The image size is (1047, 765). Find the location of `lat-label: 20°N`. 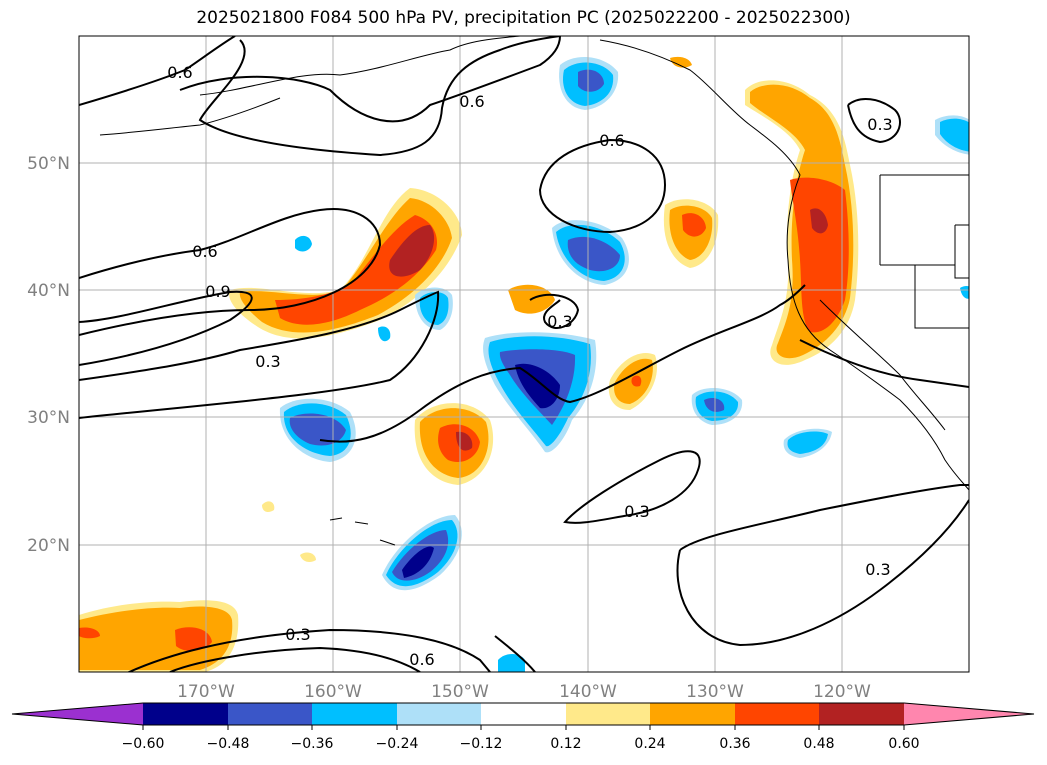

lat-label: 20°N is located at coordinates (48, 546).